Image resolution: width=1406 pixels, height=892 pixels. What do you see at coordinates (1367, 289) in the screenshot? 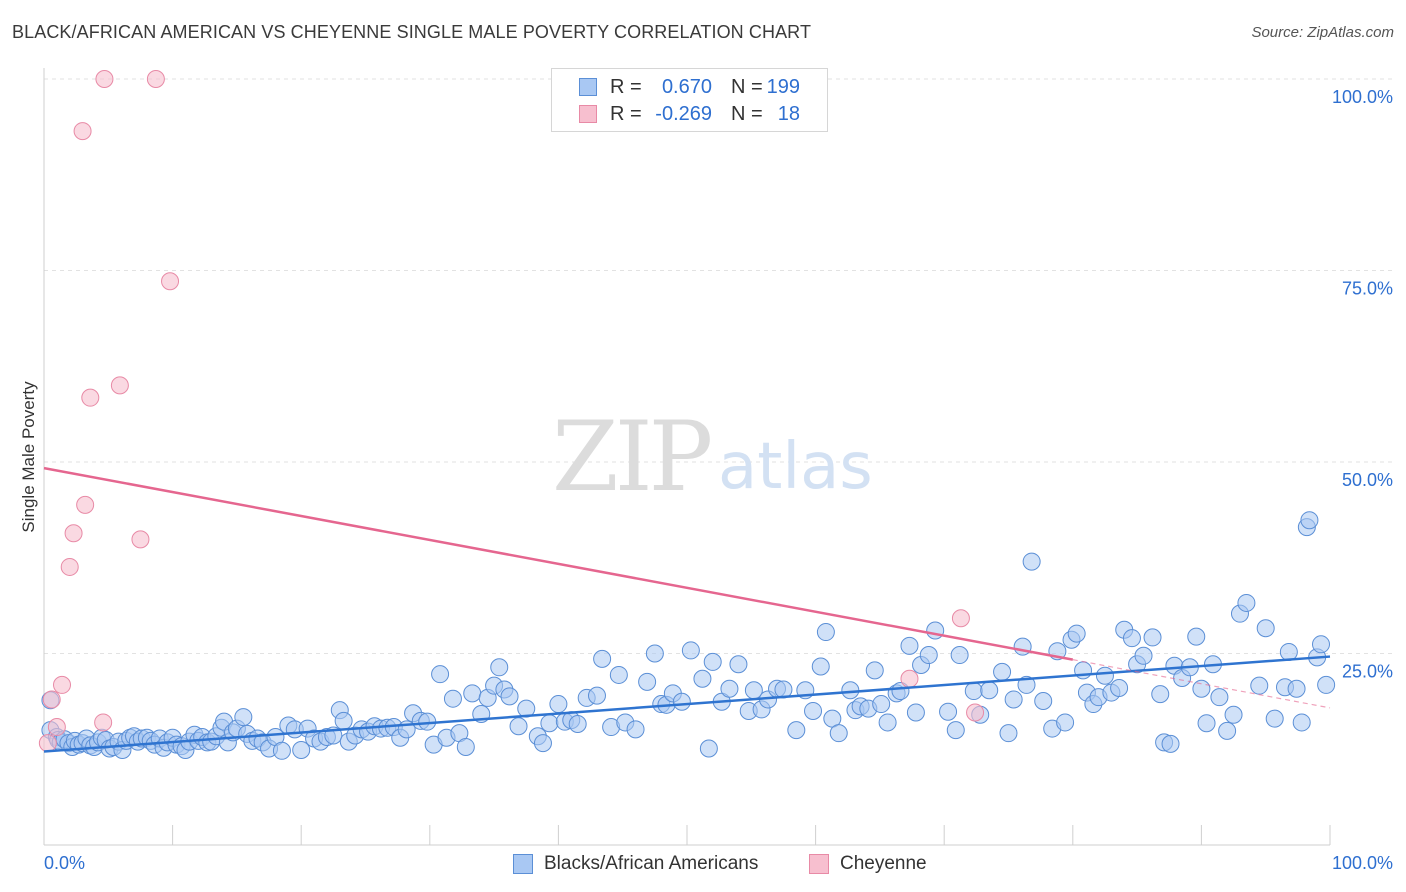
I see `y-tick-label: 75.0%` at bounding box center [1367, 289].